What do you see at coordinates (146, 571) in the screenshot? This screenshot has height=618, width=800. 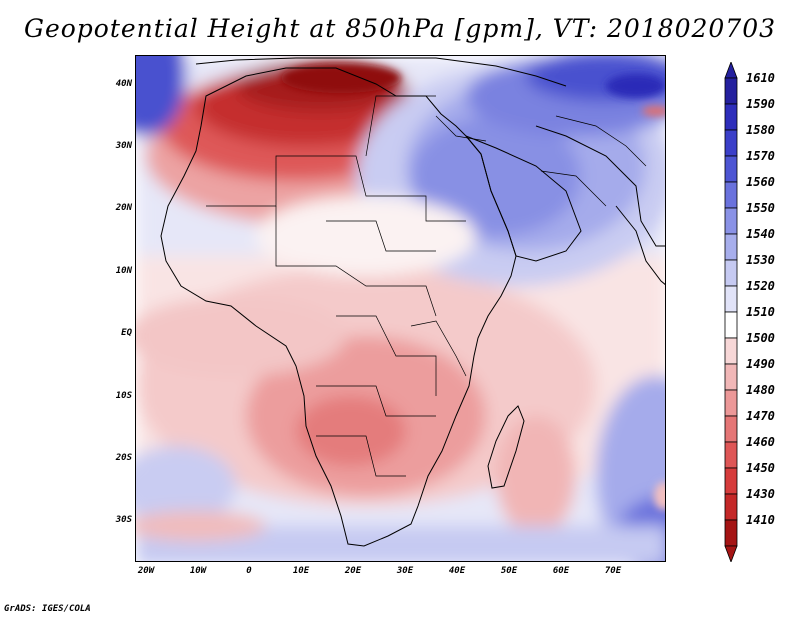 I see `x-tick-20w: 20W` at bounding box center [146, 571].